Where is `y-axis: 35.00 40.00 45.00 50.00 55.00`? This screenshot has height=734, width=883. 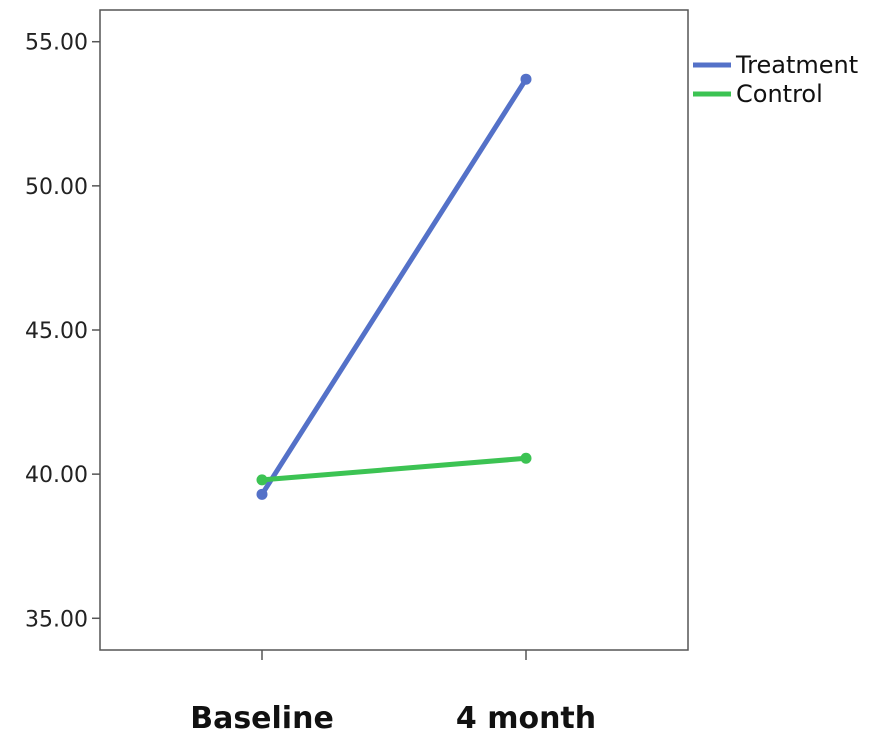
y-axis: 35.00 40.00 45.00 50.00 55.00 is located at coordinates (62, 331).